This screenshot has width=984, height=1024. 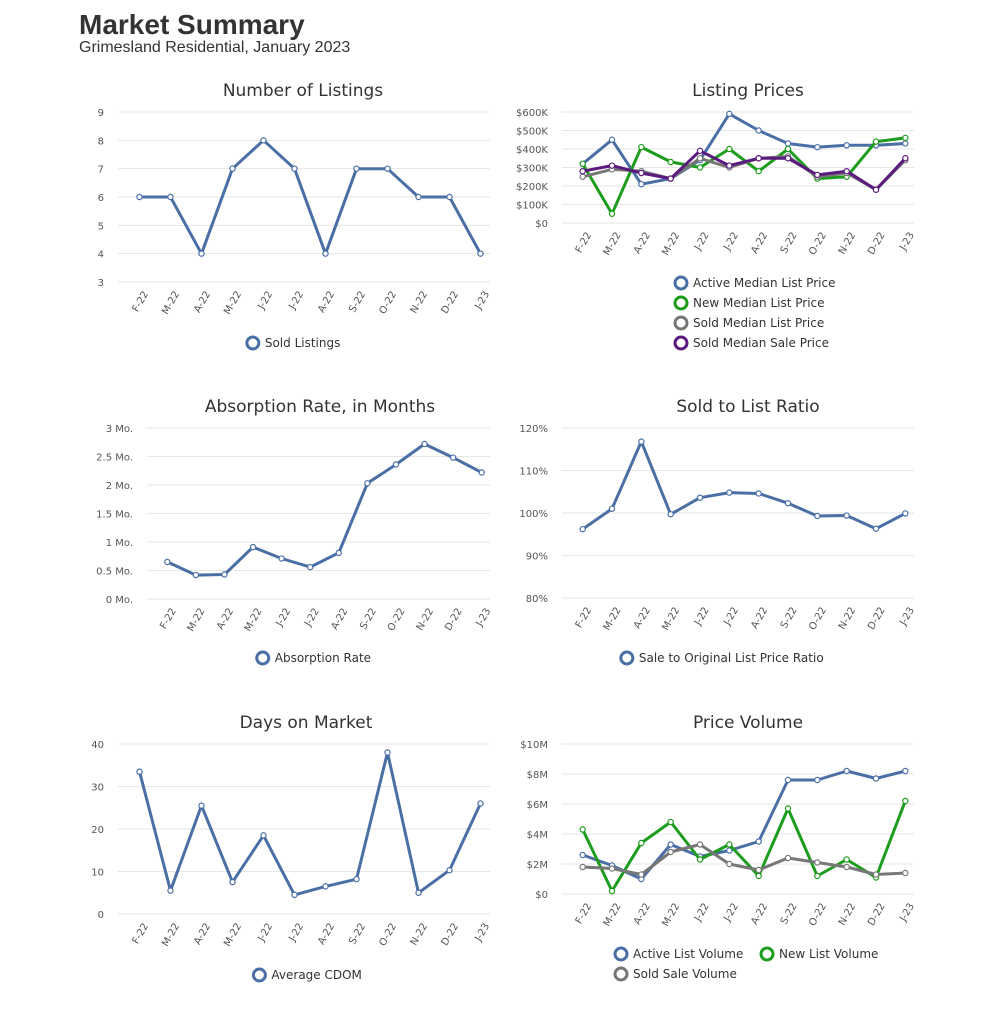 What do you see at coordinates (761, 343) in the screenshot?
I see `legend-label: Sold Median Sale Price` at bounding box center [761, 343].